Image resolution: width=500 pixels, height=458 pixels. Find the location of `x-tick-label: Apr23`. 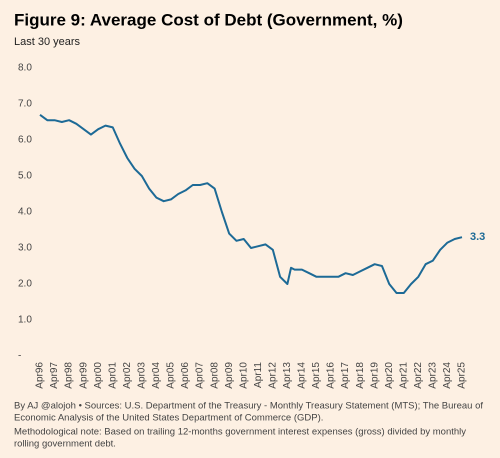

x-tick-label: Apr23 is located at coordinates (433, 375).